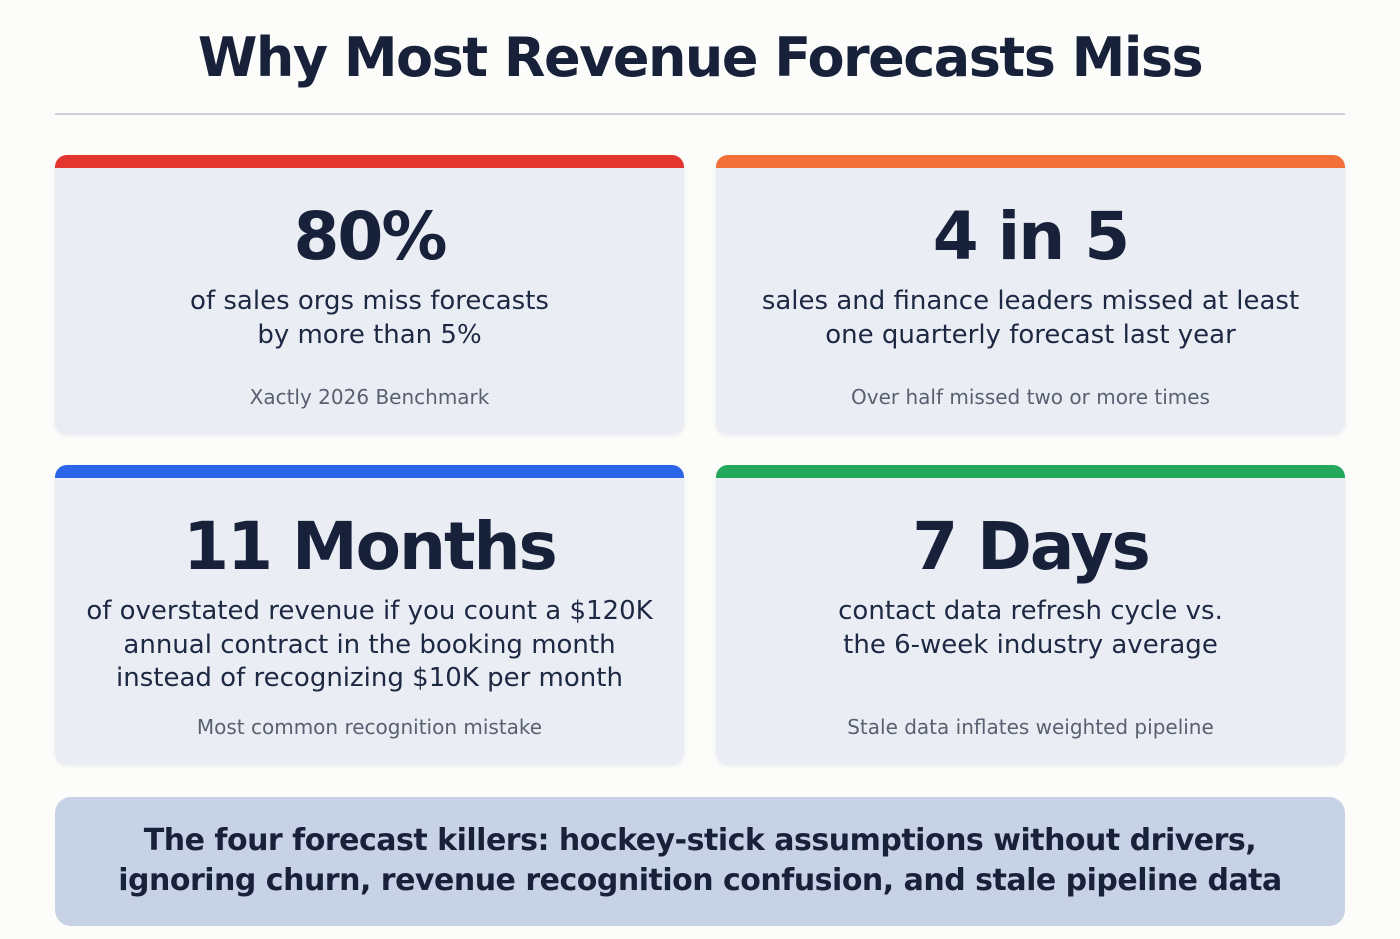 The height and width of the screenshot is (939, 1400). I want to click on card-caption: Stale data inflates weighted pipeline, so click(1030, 727).